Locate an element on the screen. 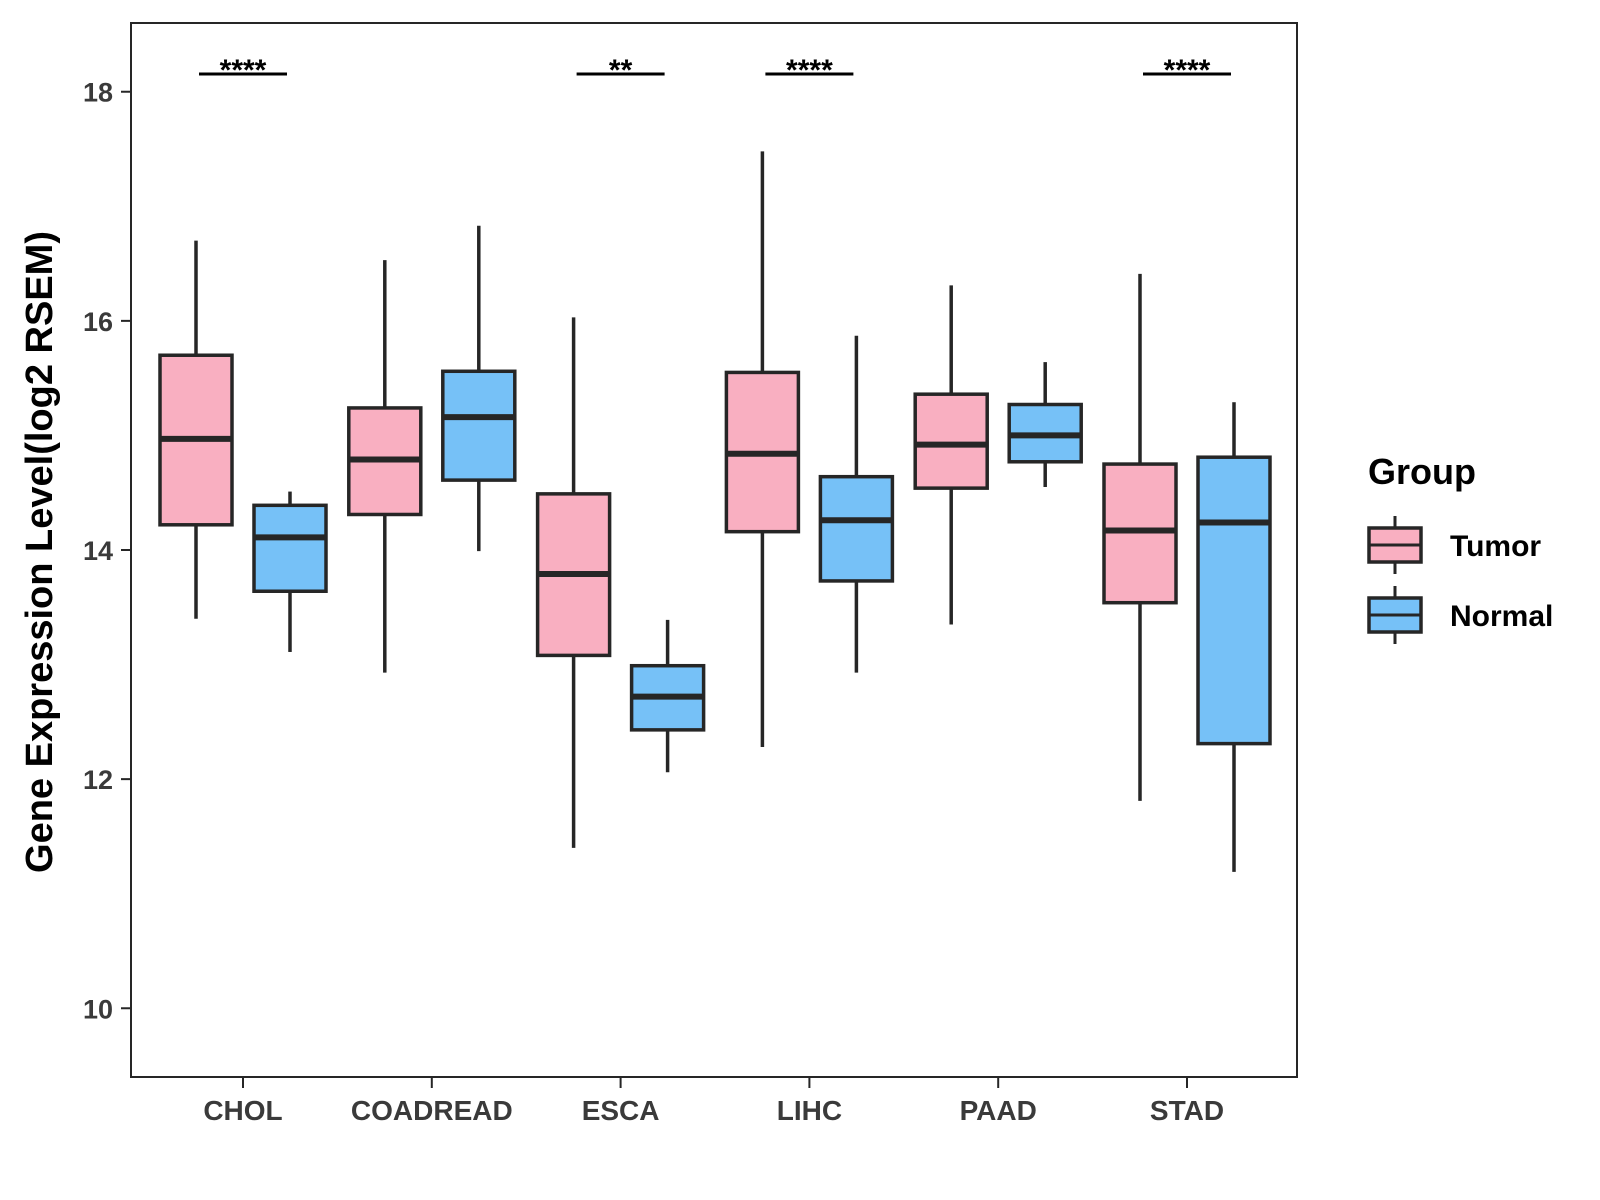 This screenshot has width=1600, height=1200. legend-item-tumor: Tumor is located at coordinates (1454, 545).